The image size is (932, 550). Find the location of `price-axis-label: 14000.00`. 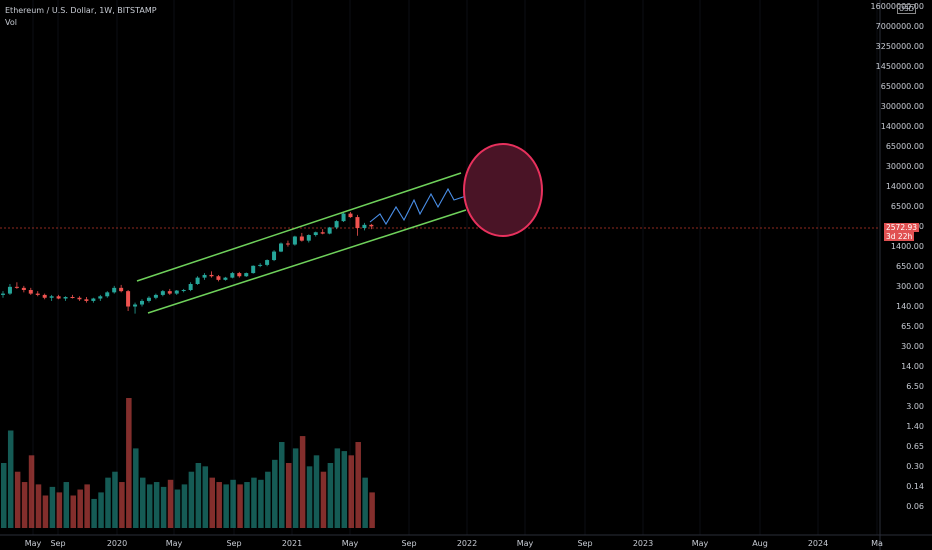

price-axis-label: 14000.00 is located at coordinates (905, 186).